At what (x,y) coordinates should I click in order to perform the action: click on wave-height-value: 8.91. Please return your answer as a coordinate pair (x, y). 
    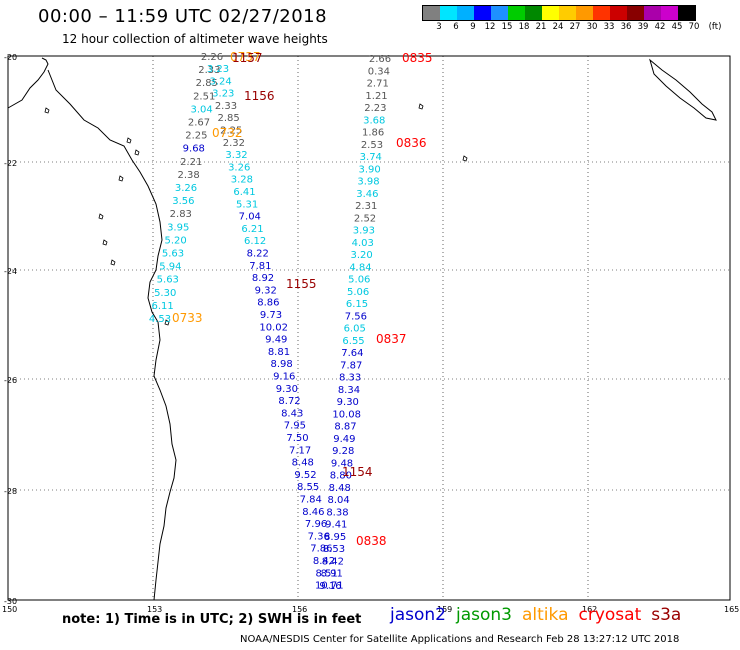
    Looking at the image, I should click on (332, 574).